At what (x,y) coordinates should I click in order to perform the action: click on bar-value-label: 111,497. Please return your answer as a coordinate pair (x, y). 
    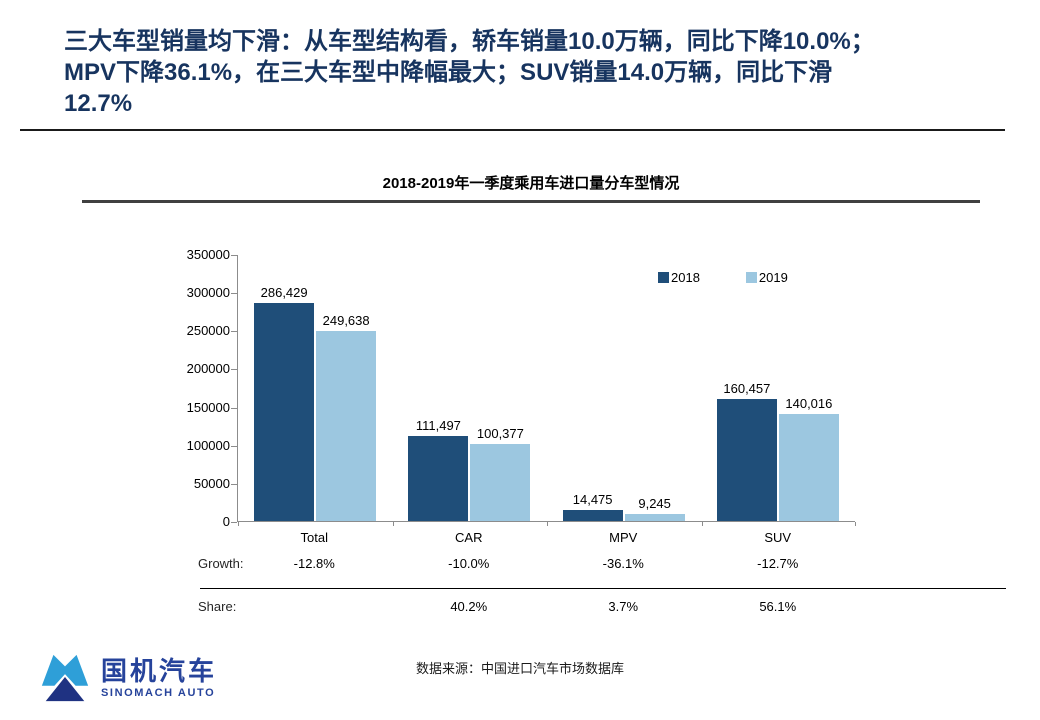
    Looking at the image, I should click on (438, 425).